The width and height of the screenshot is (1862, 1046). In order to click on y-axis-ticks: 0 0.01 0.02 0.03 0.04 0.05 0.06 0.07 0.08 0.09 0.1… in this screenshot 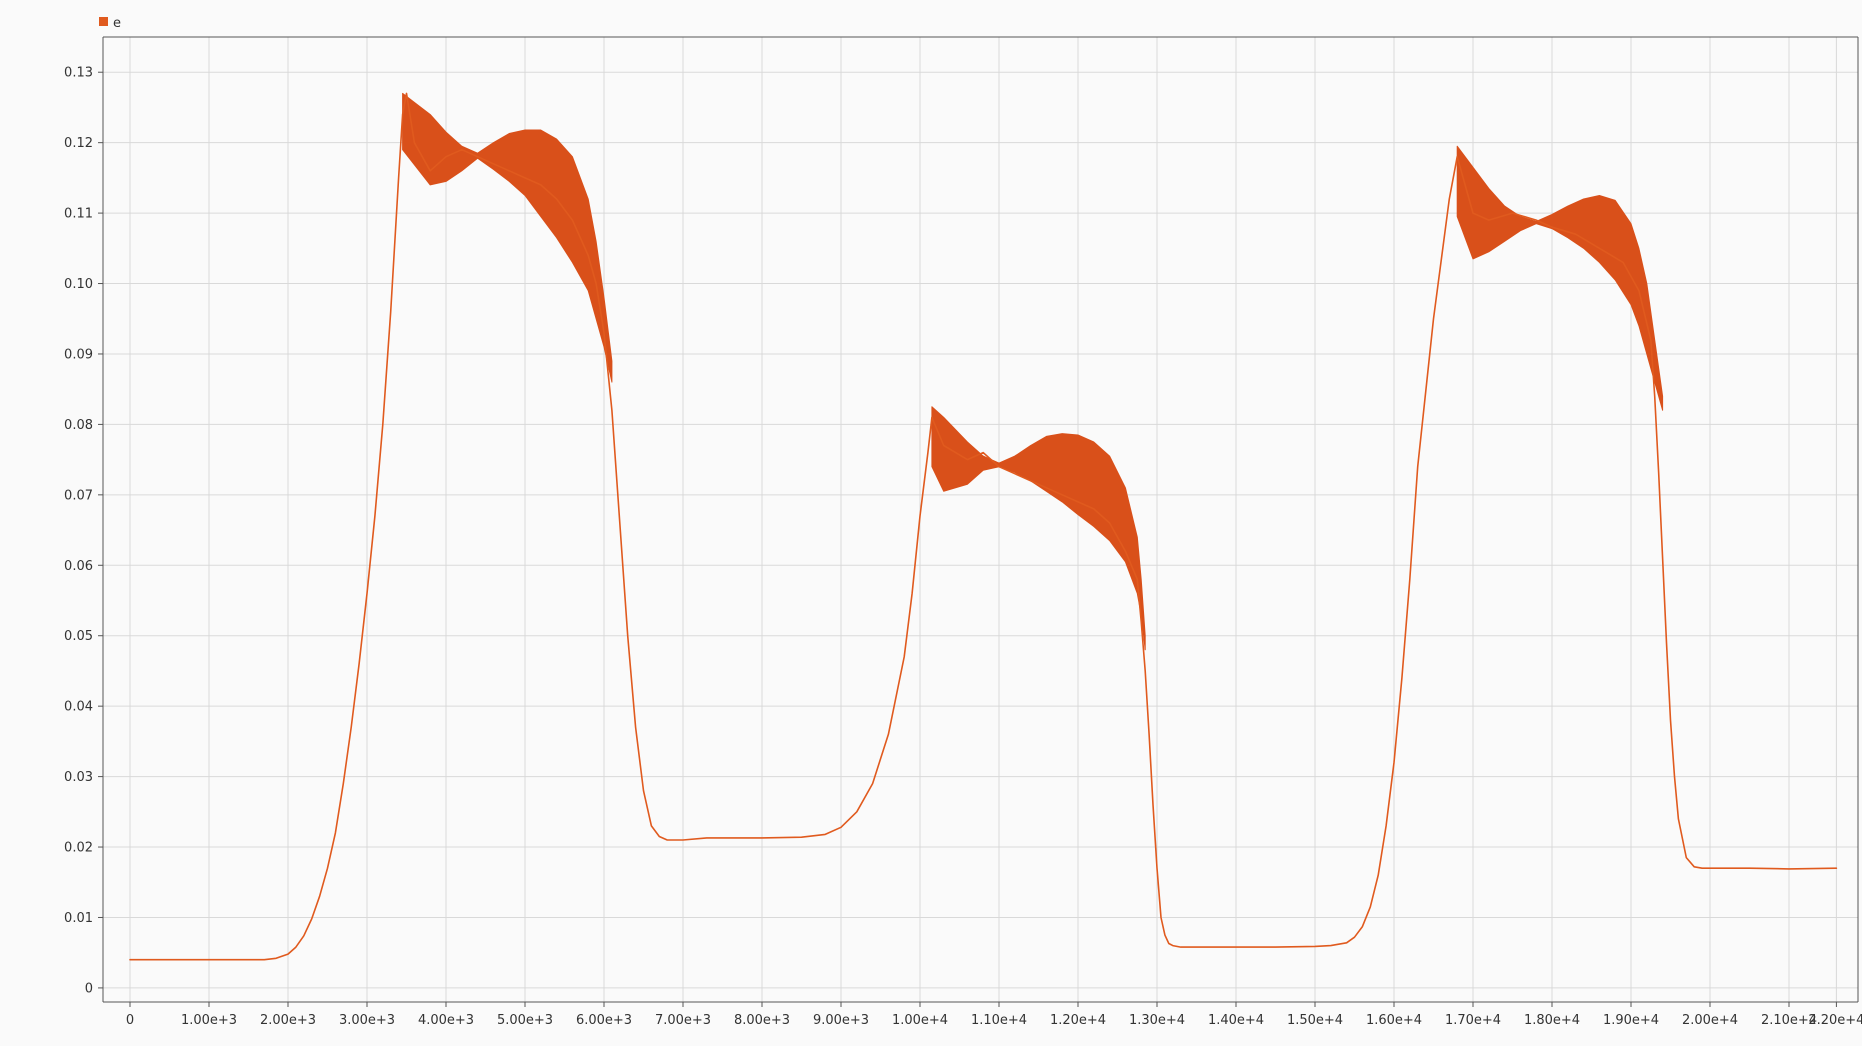, I will do `click(83, 531)`.